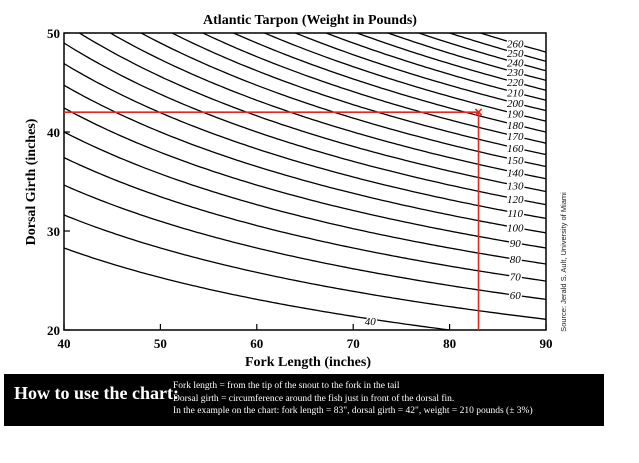  I want to click on contour-label-70: 70, so click(516, 278).